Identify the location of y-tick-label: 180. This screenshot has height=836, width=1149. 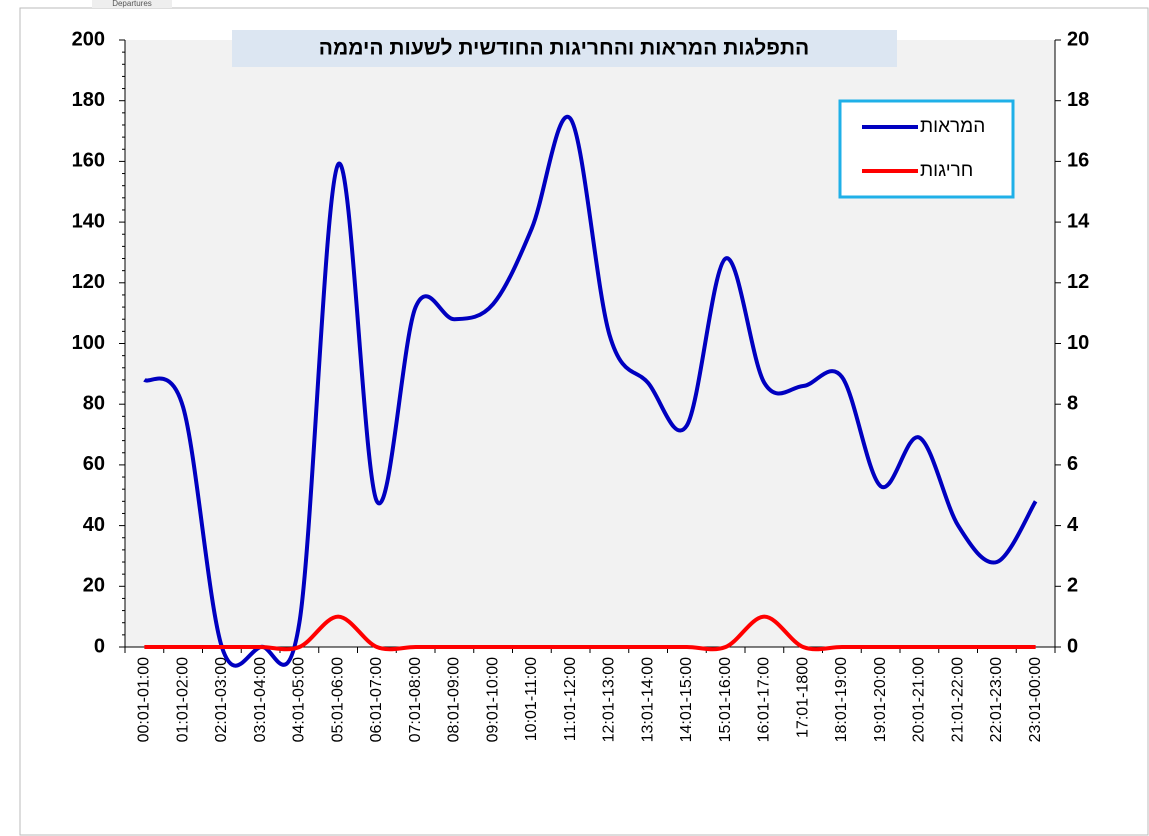
(88, 100).